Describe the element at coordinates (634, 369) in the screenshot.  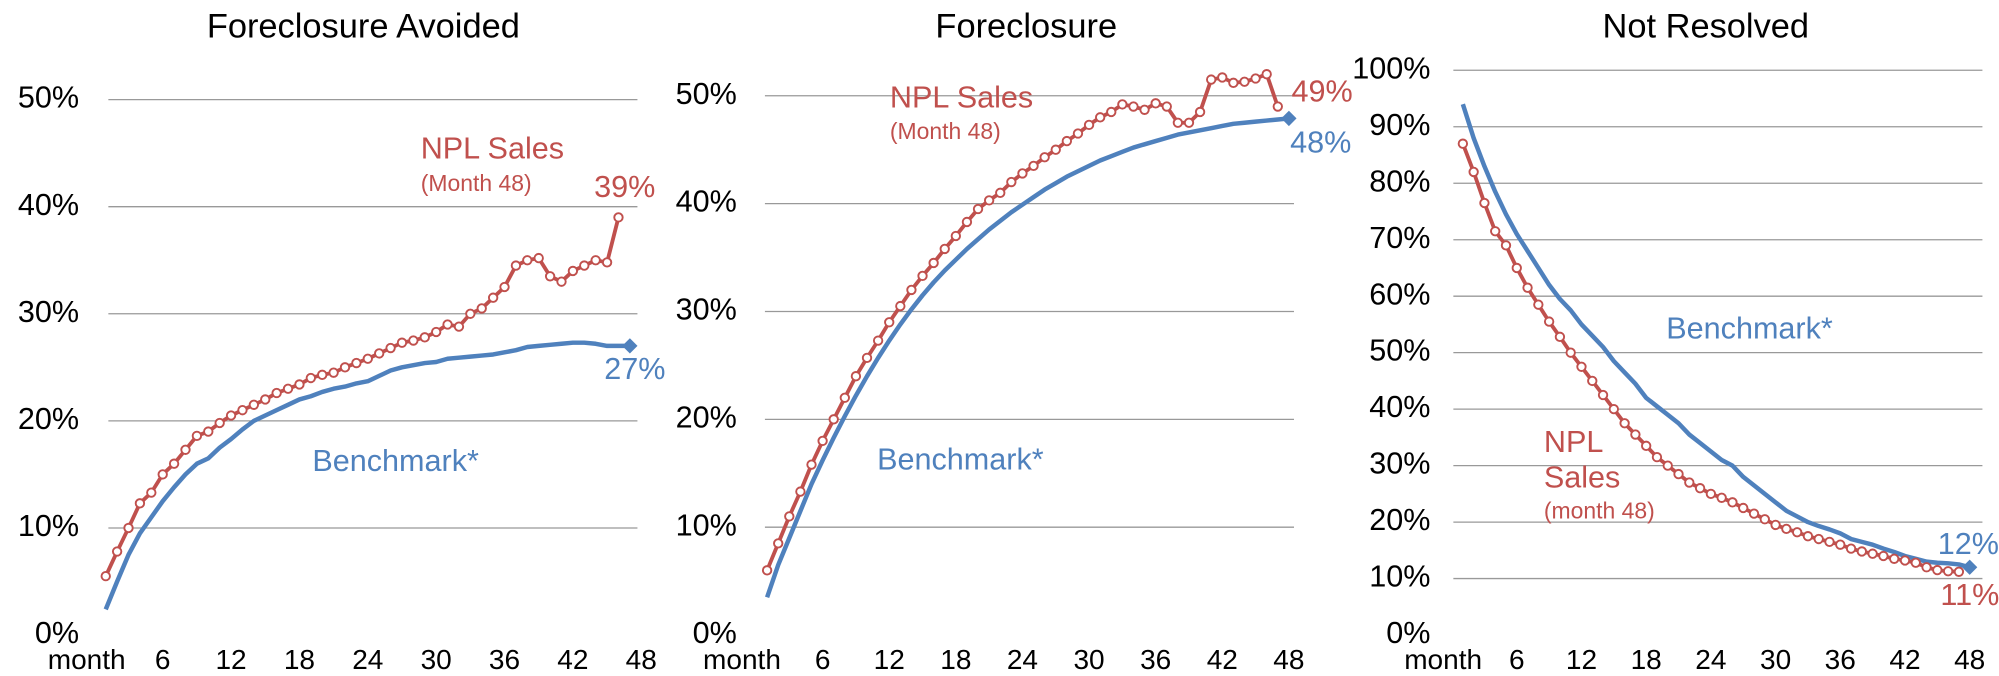
I see `end-label: 27%` at that location.